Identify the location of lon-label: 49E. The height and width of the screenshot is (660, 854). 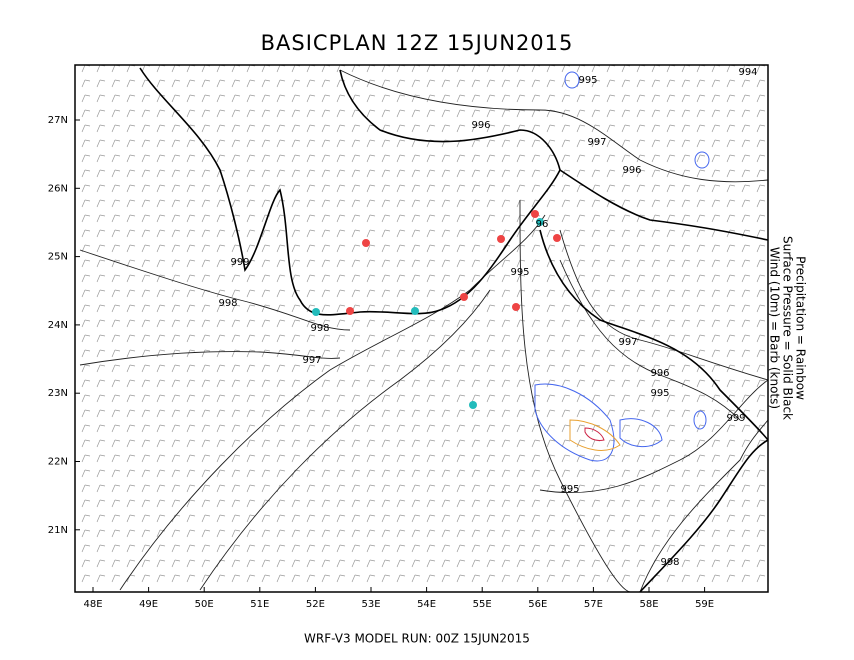
(148, 604).